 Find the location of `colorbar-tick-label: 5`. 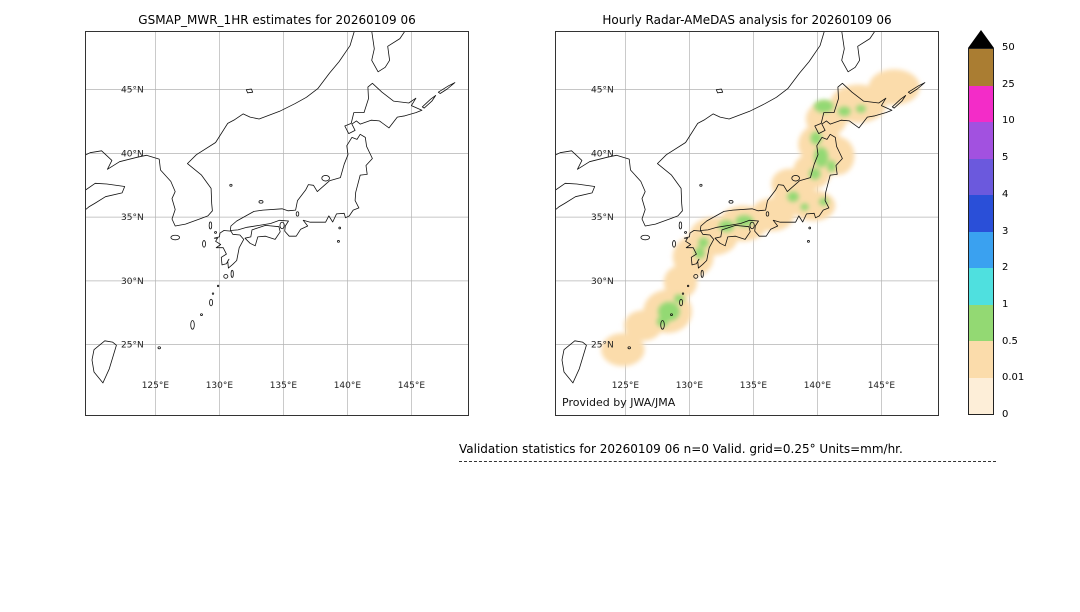

colorbar-tick-label: 5 is located at coordinates (1005, 158).